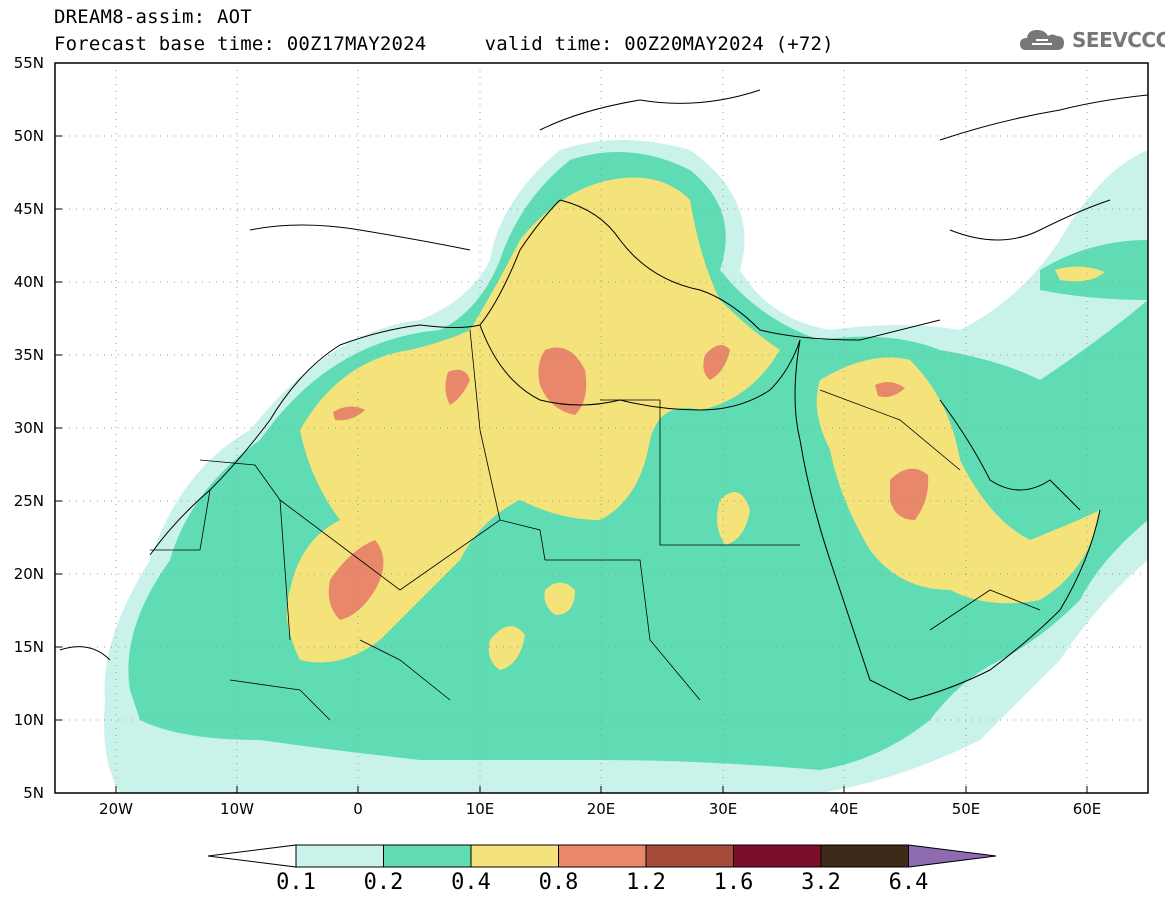 This screenshot has width=1165, height=905. I want to click on lat-label-25n: 25N, so click(28, 501).